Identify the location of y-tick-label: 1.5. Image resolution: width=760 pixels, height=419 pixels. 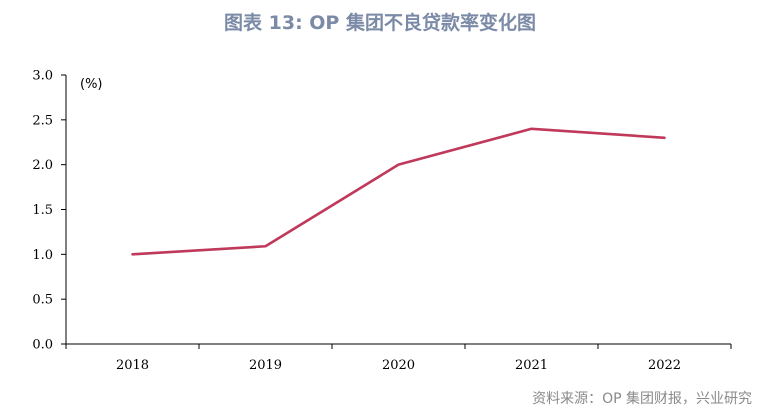
(42, 210).